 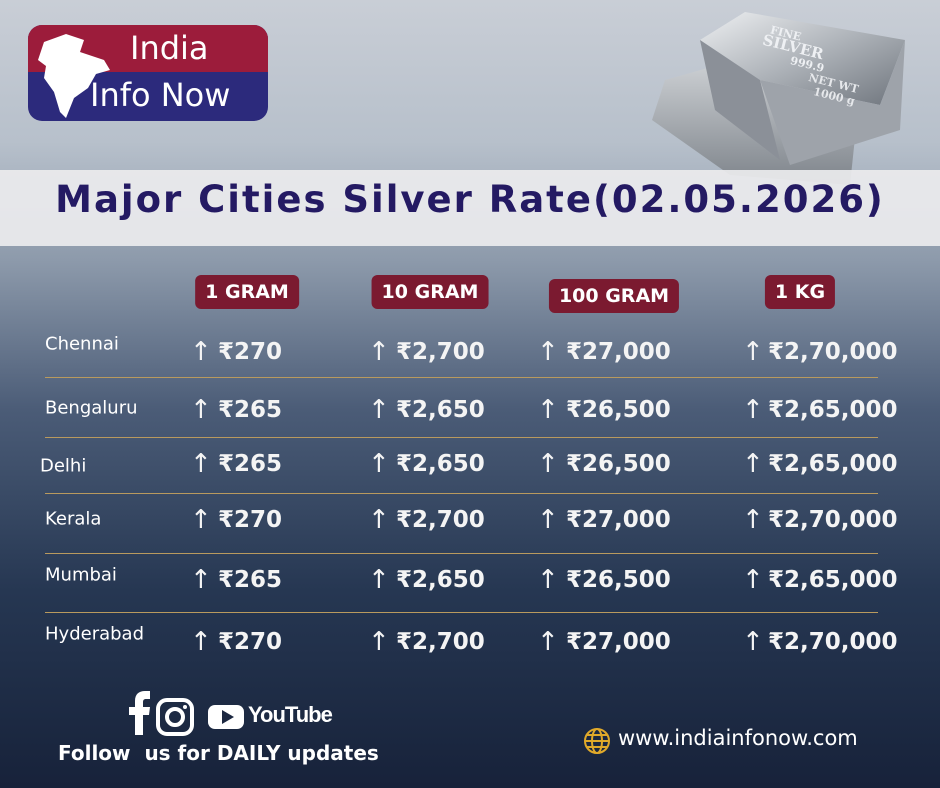 I want to click on instagram-dot, so click(x=185, y=707).